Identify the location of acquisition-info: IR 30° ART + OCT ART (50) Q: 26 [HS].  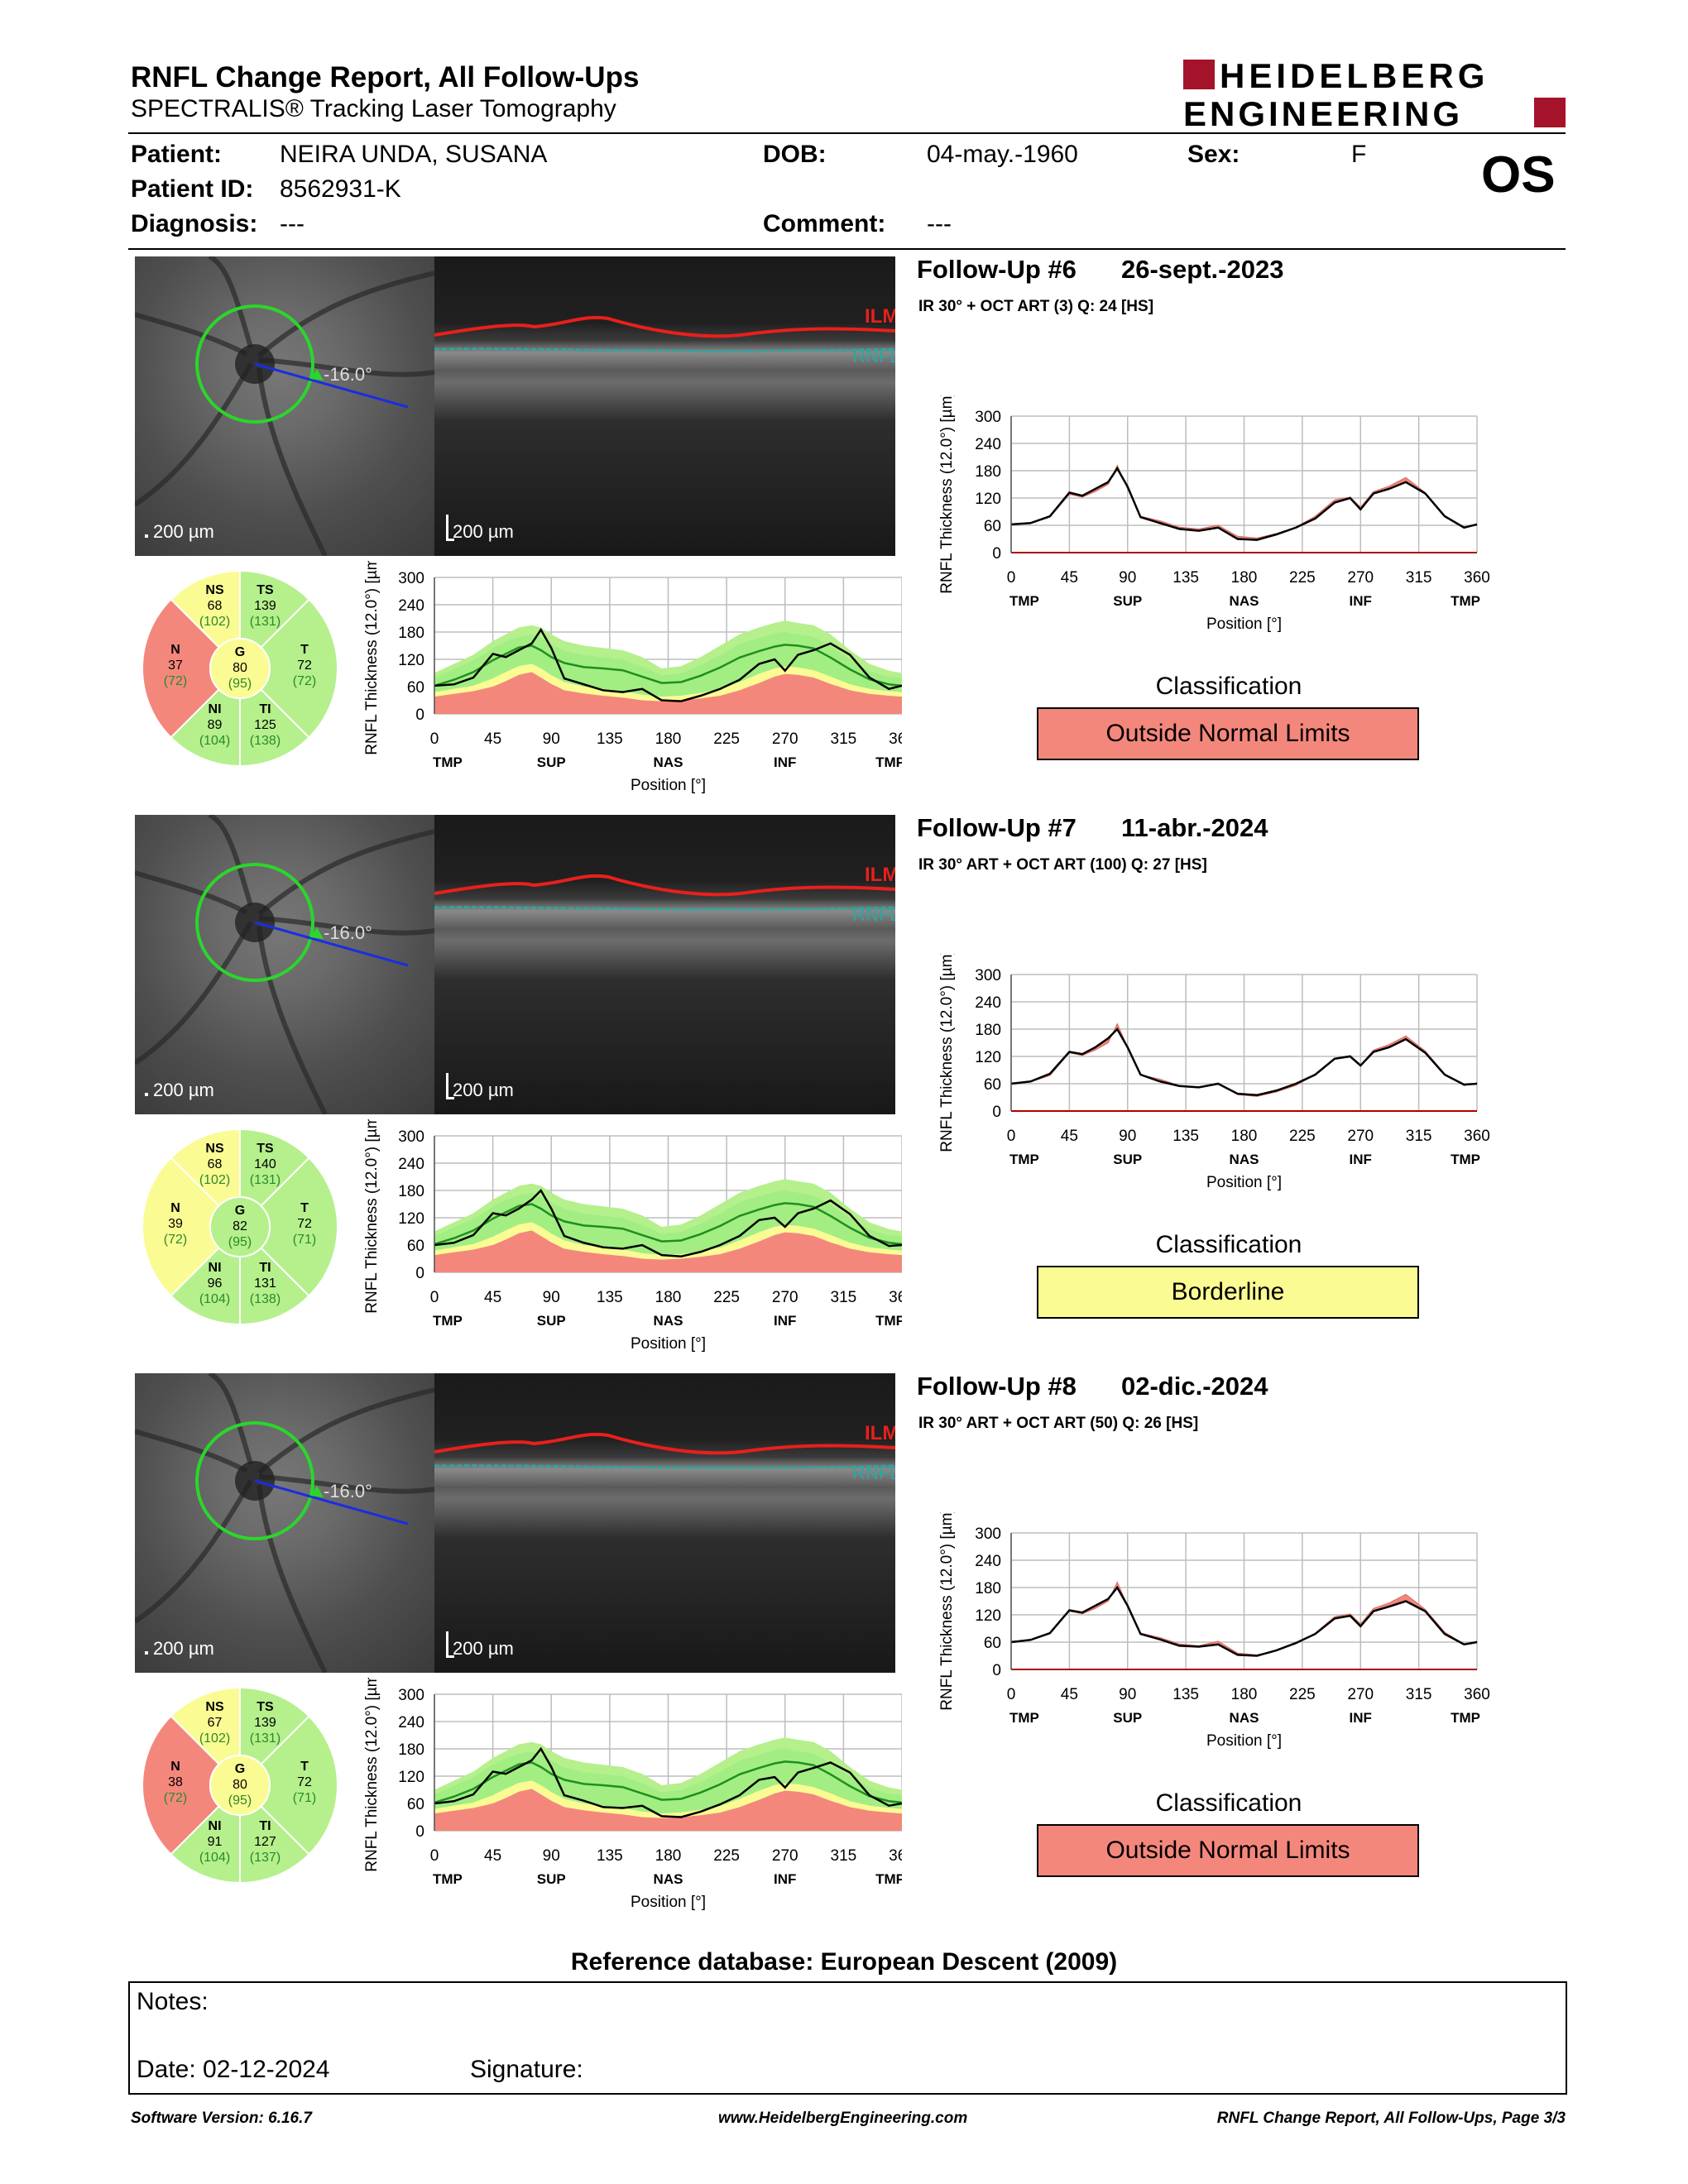
(1058, 1423).